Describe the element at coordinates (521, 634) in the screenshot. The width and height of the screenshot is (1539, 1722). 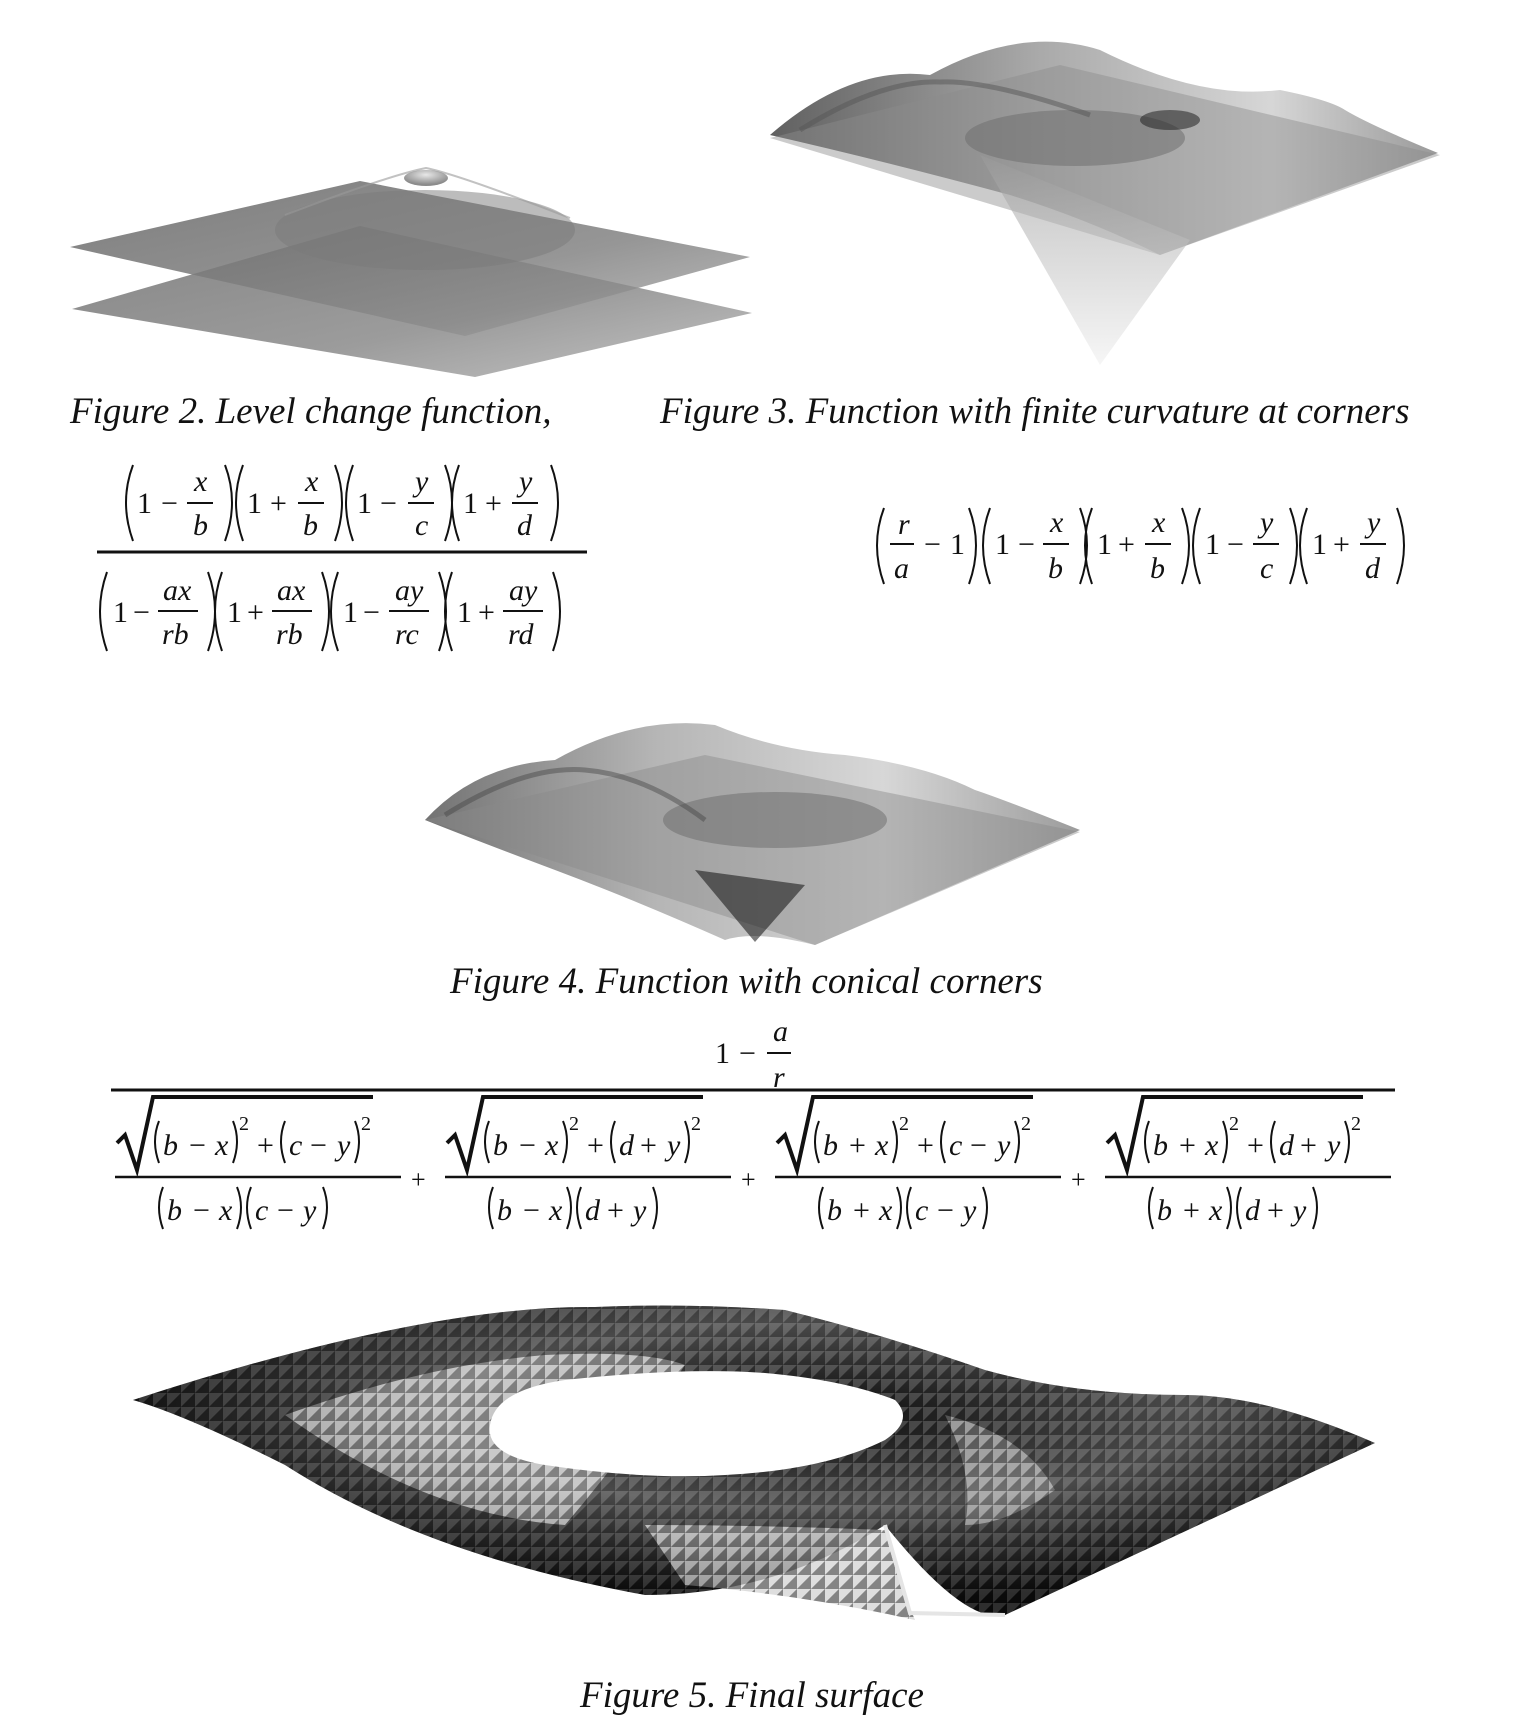
I see `svg-text: rd` at that location.